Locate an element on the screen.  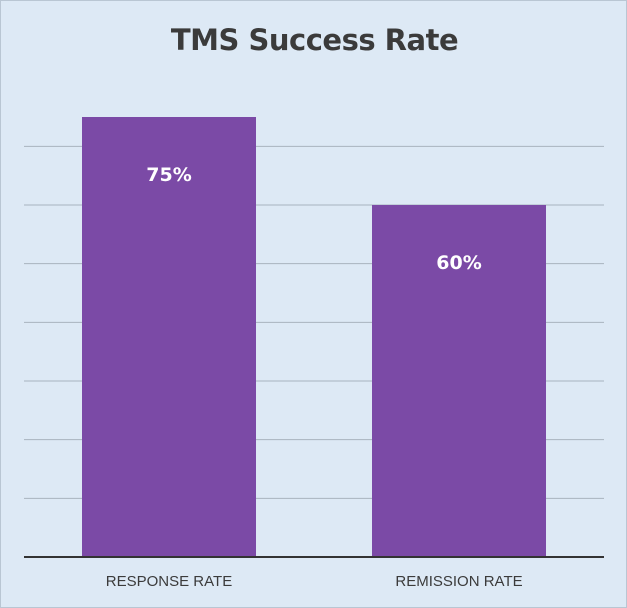
data-label-response-rate: 75% is located at coordinates (168, 175).